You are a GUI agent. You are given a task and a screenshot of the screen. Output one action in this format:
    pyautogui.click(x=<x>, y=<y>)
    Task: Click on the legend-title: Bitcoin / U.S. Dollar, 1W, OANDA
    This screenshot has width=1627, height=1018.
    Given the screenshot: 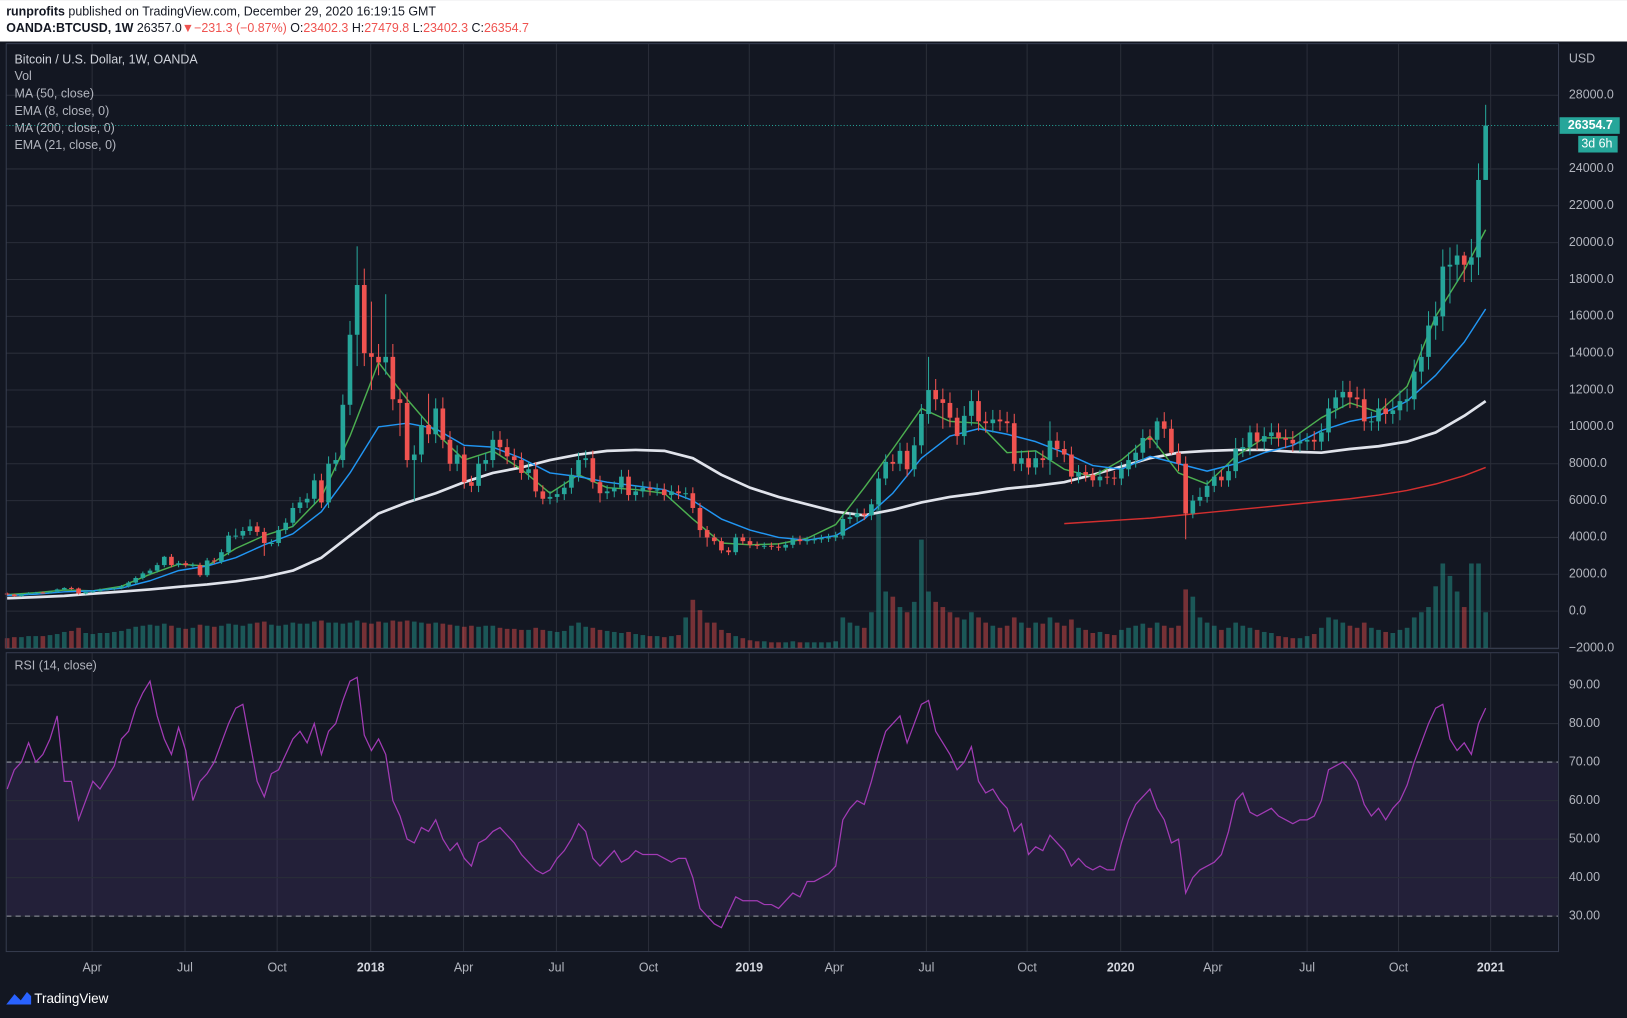 What is the action you would take?
    pyautogui.click(x=107, y=60)
    